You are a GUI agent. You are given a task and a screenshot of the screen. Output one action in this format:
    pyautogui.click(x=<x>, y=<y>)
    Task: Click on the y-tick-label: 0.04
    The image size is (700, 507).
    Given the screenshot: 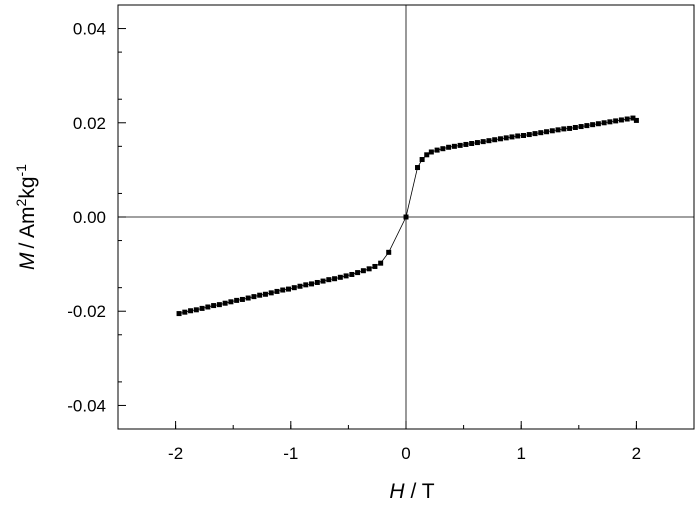 What is the action you would take?
    pyautogui.click(x=89, y=29)
    